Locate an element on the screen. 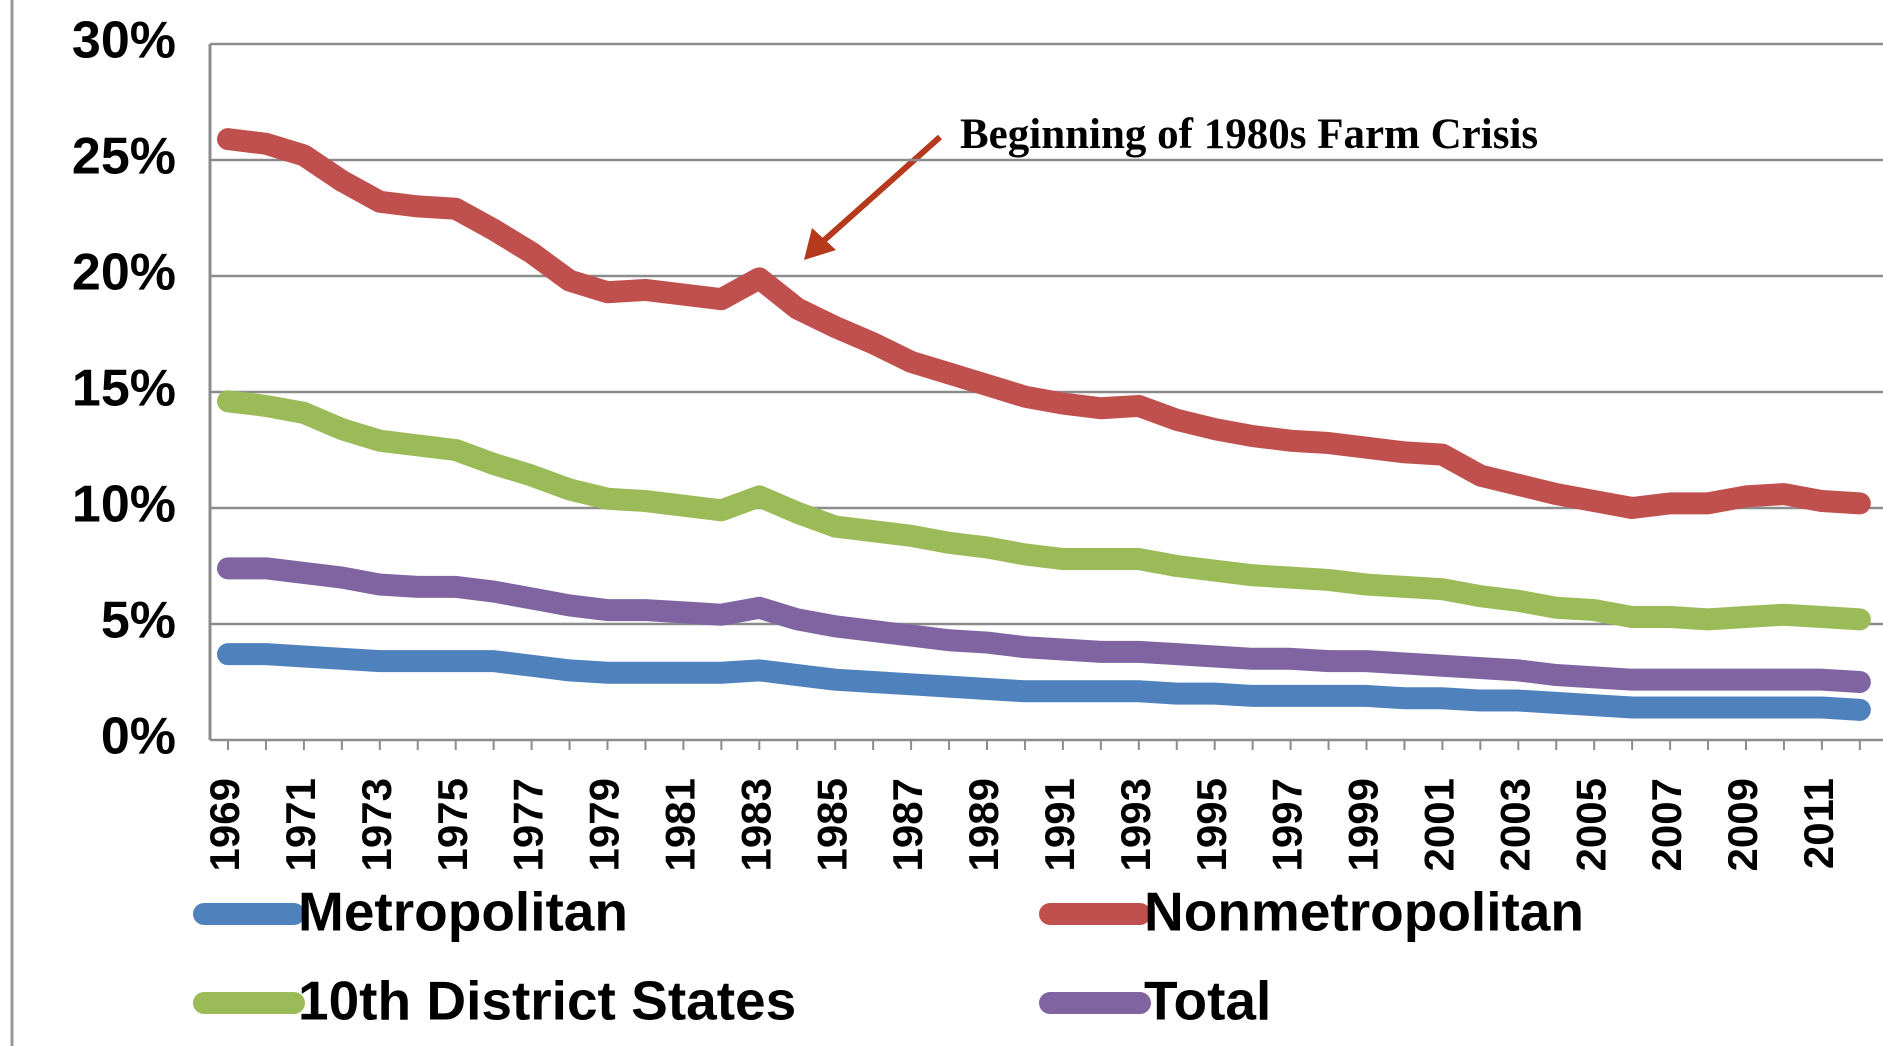 The height and width of the screenshot is (1046, 1883). x-tick-label: 2005 is located at coordinates (1590, 824).